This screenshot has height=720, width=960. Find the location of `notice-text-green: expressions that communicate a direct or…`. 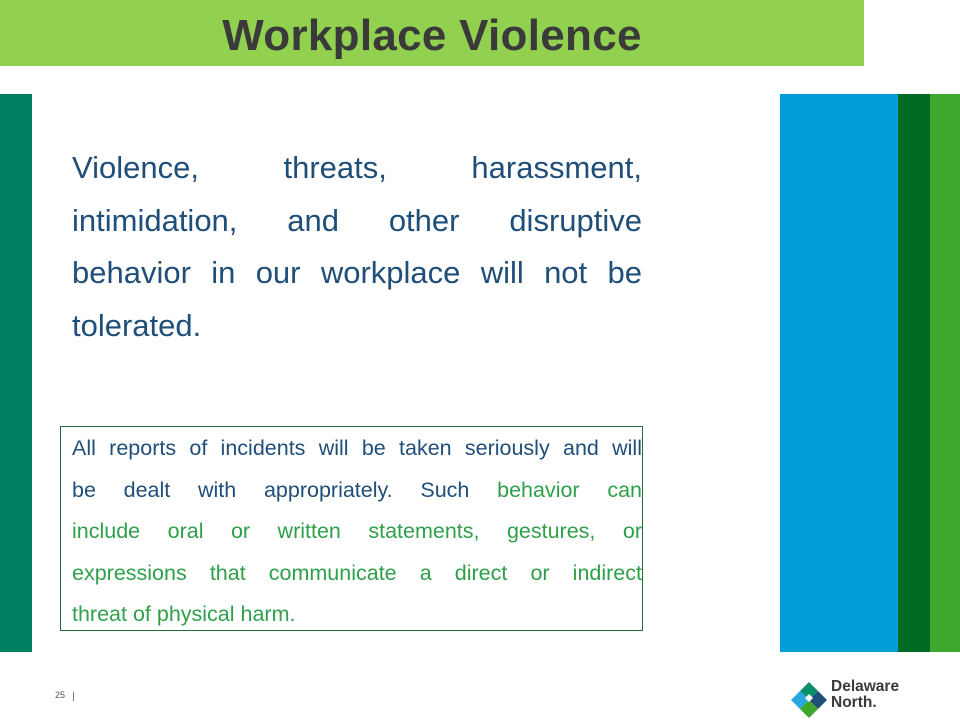

notice-text-green: expressions that communicate a direct or… is located at coordinates (357, 572).